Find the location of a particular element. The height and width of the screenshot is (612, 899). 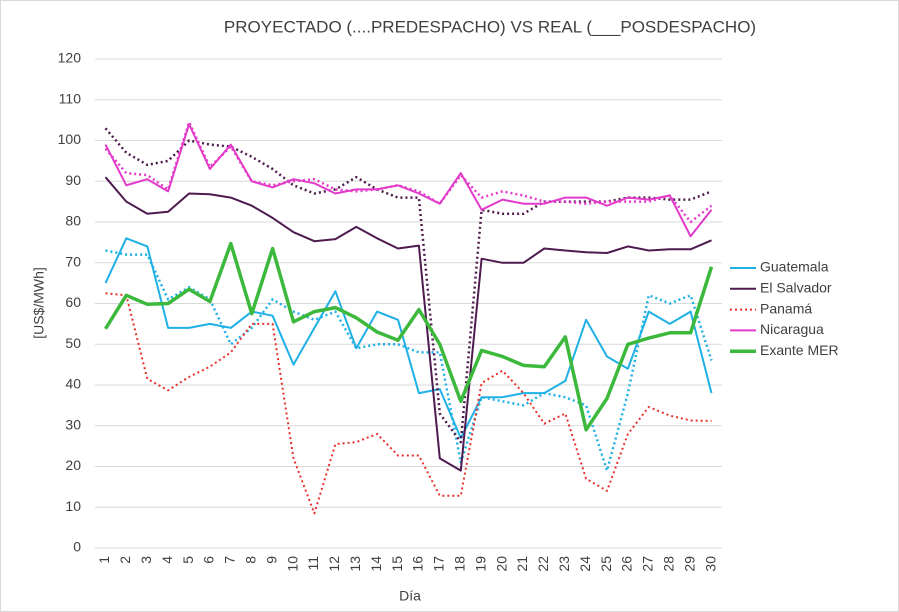

x-tick-label: 13 is located at coordinates (355, 564).